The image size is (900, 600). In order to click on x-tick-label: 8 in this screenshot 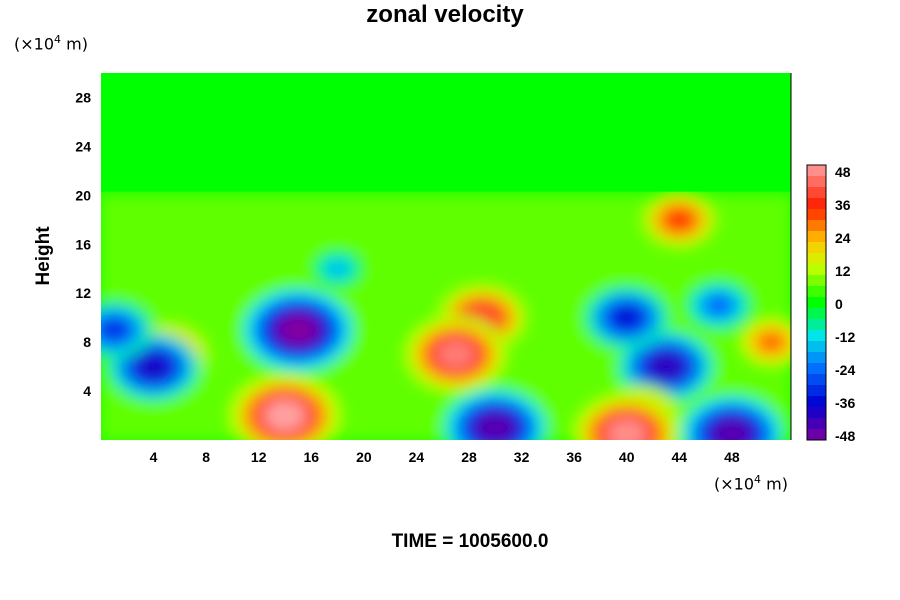, I will do `click(206, 457)`.